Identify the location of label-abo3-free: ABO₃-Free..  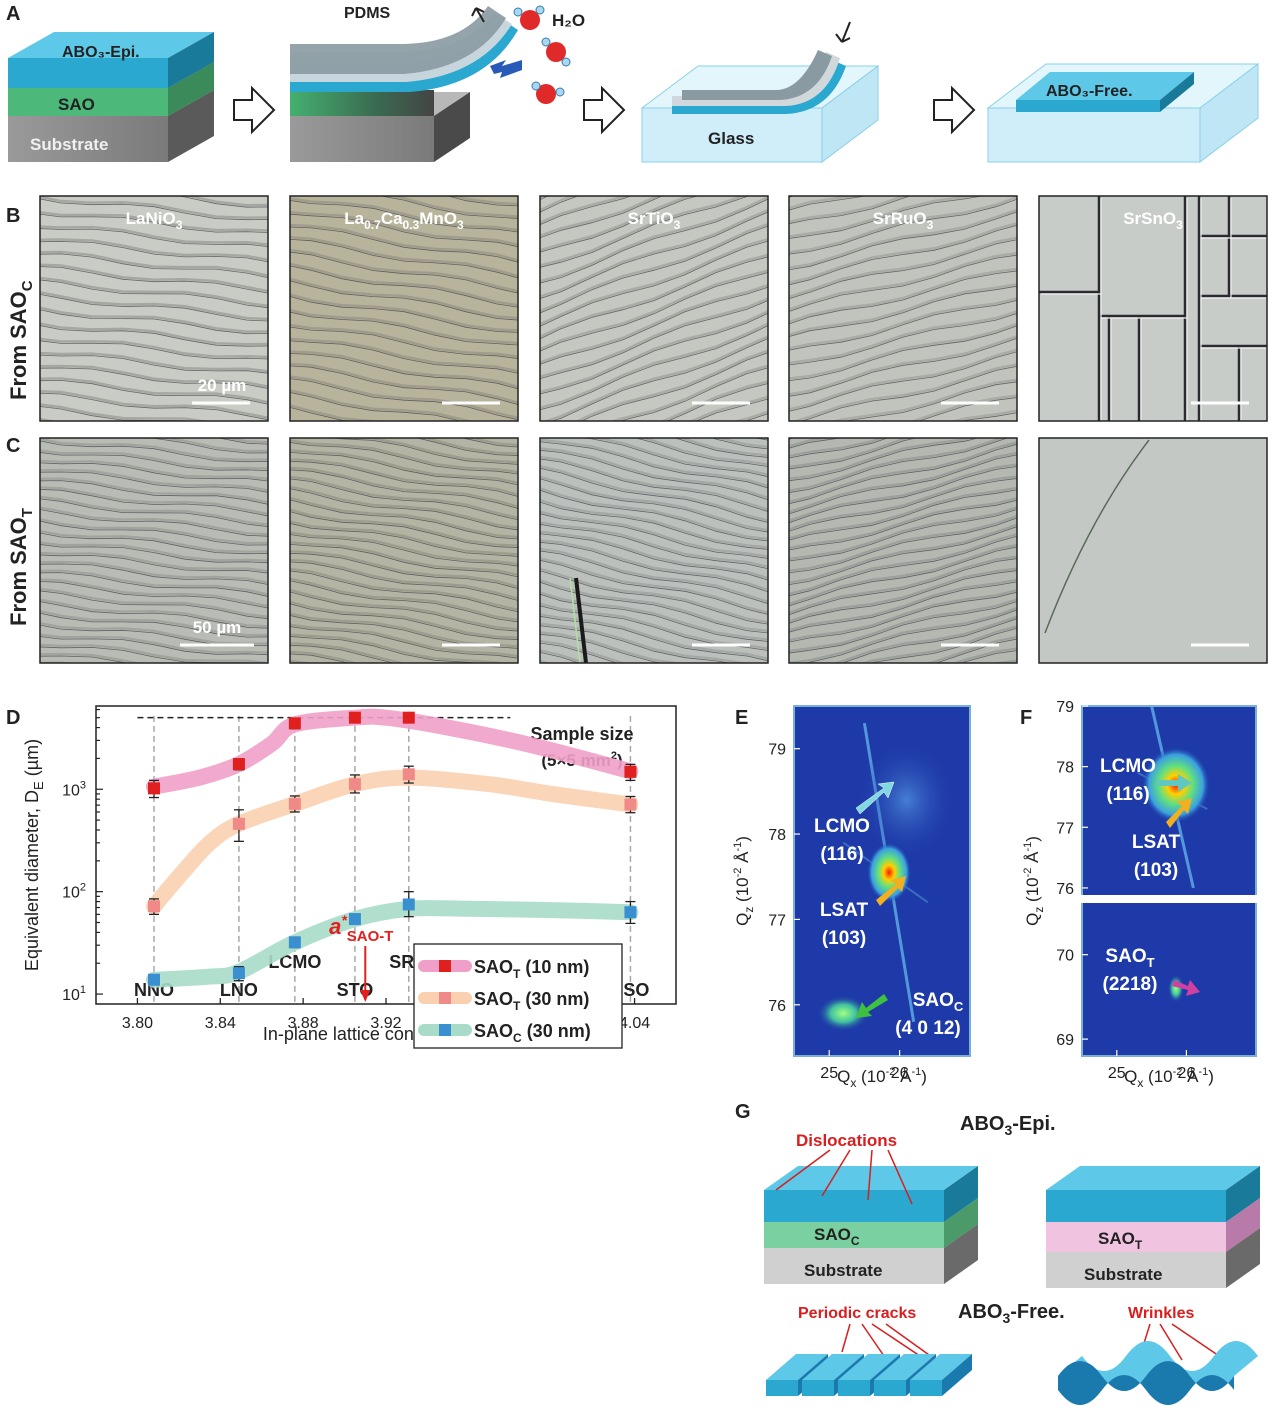
(1089, 91).